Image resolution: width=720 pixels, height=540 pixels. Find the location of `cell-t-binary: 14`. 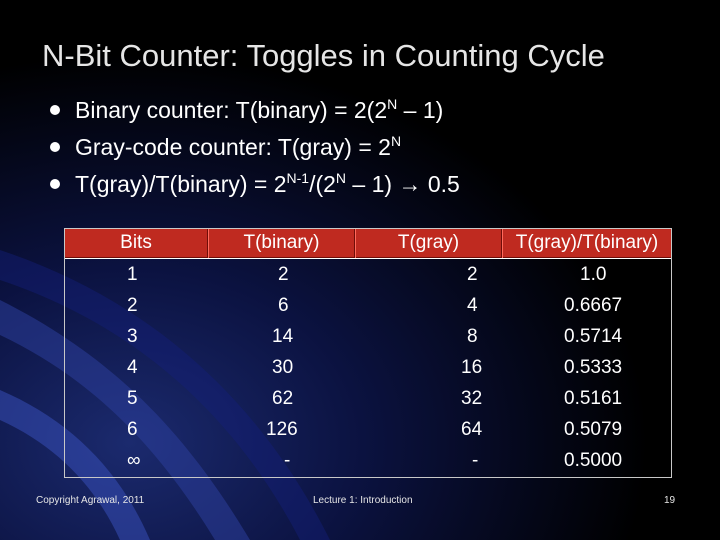

cell-t-binary: 14 is located at coordinates (283, 336).